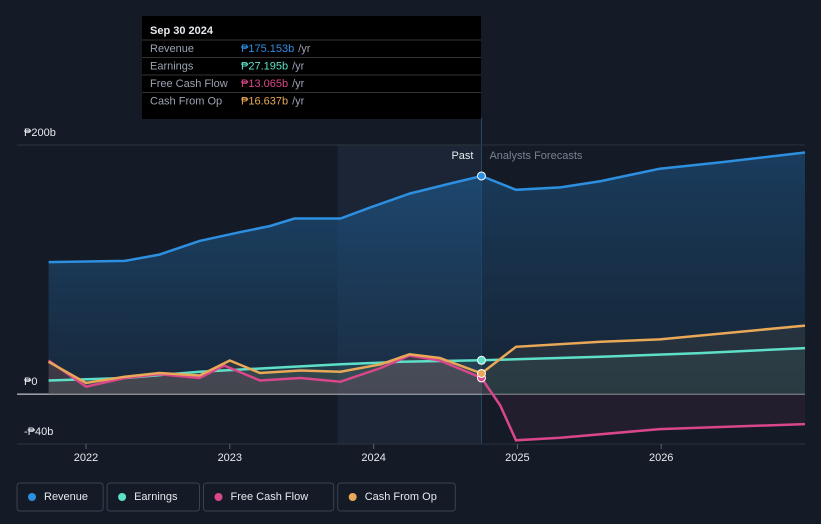 The height and width of the screenshot is (524, 821). I want to click on tooltip-value: ₱175.153b/yr, so click(276, 49).